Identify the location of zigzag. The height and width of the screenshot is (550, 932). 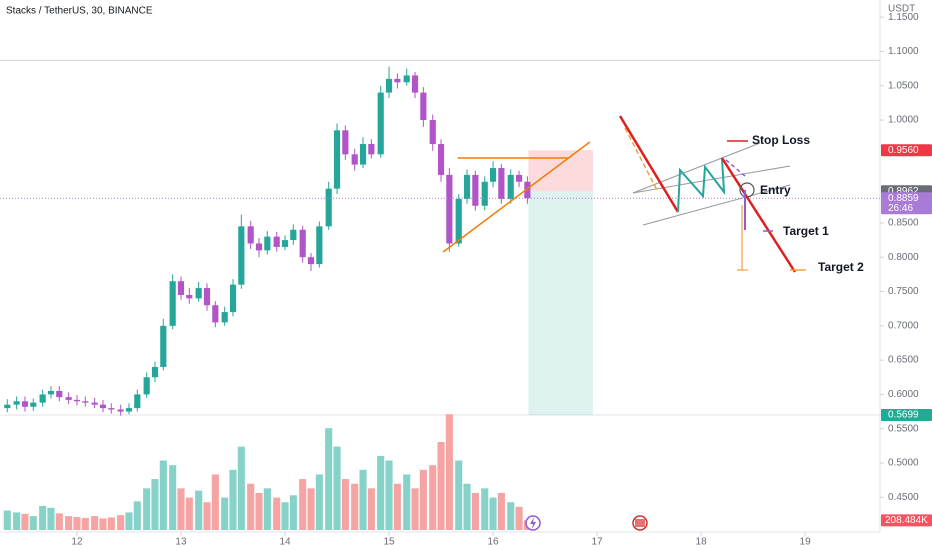
(701, 185).